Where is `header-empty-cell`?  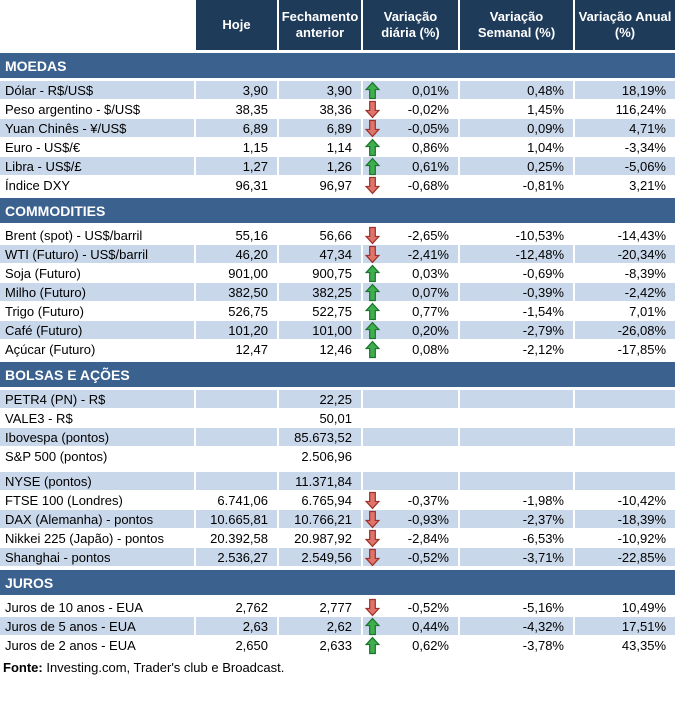
header-empty-cell is located at coordinates (97, 25).